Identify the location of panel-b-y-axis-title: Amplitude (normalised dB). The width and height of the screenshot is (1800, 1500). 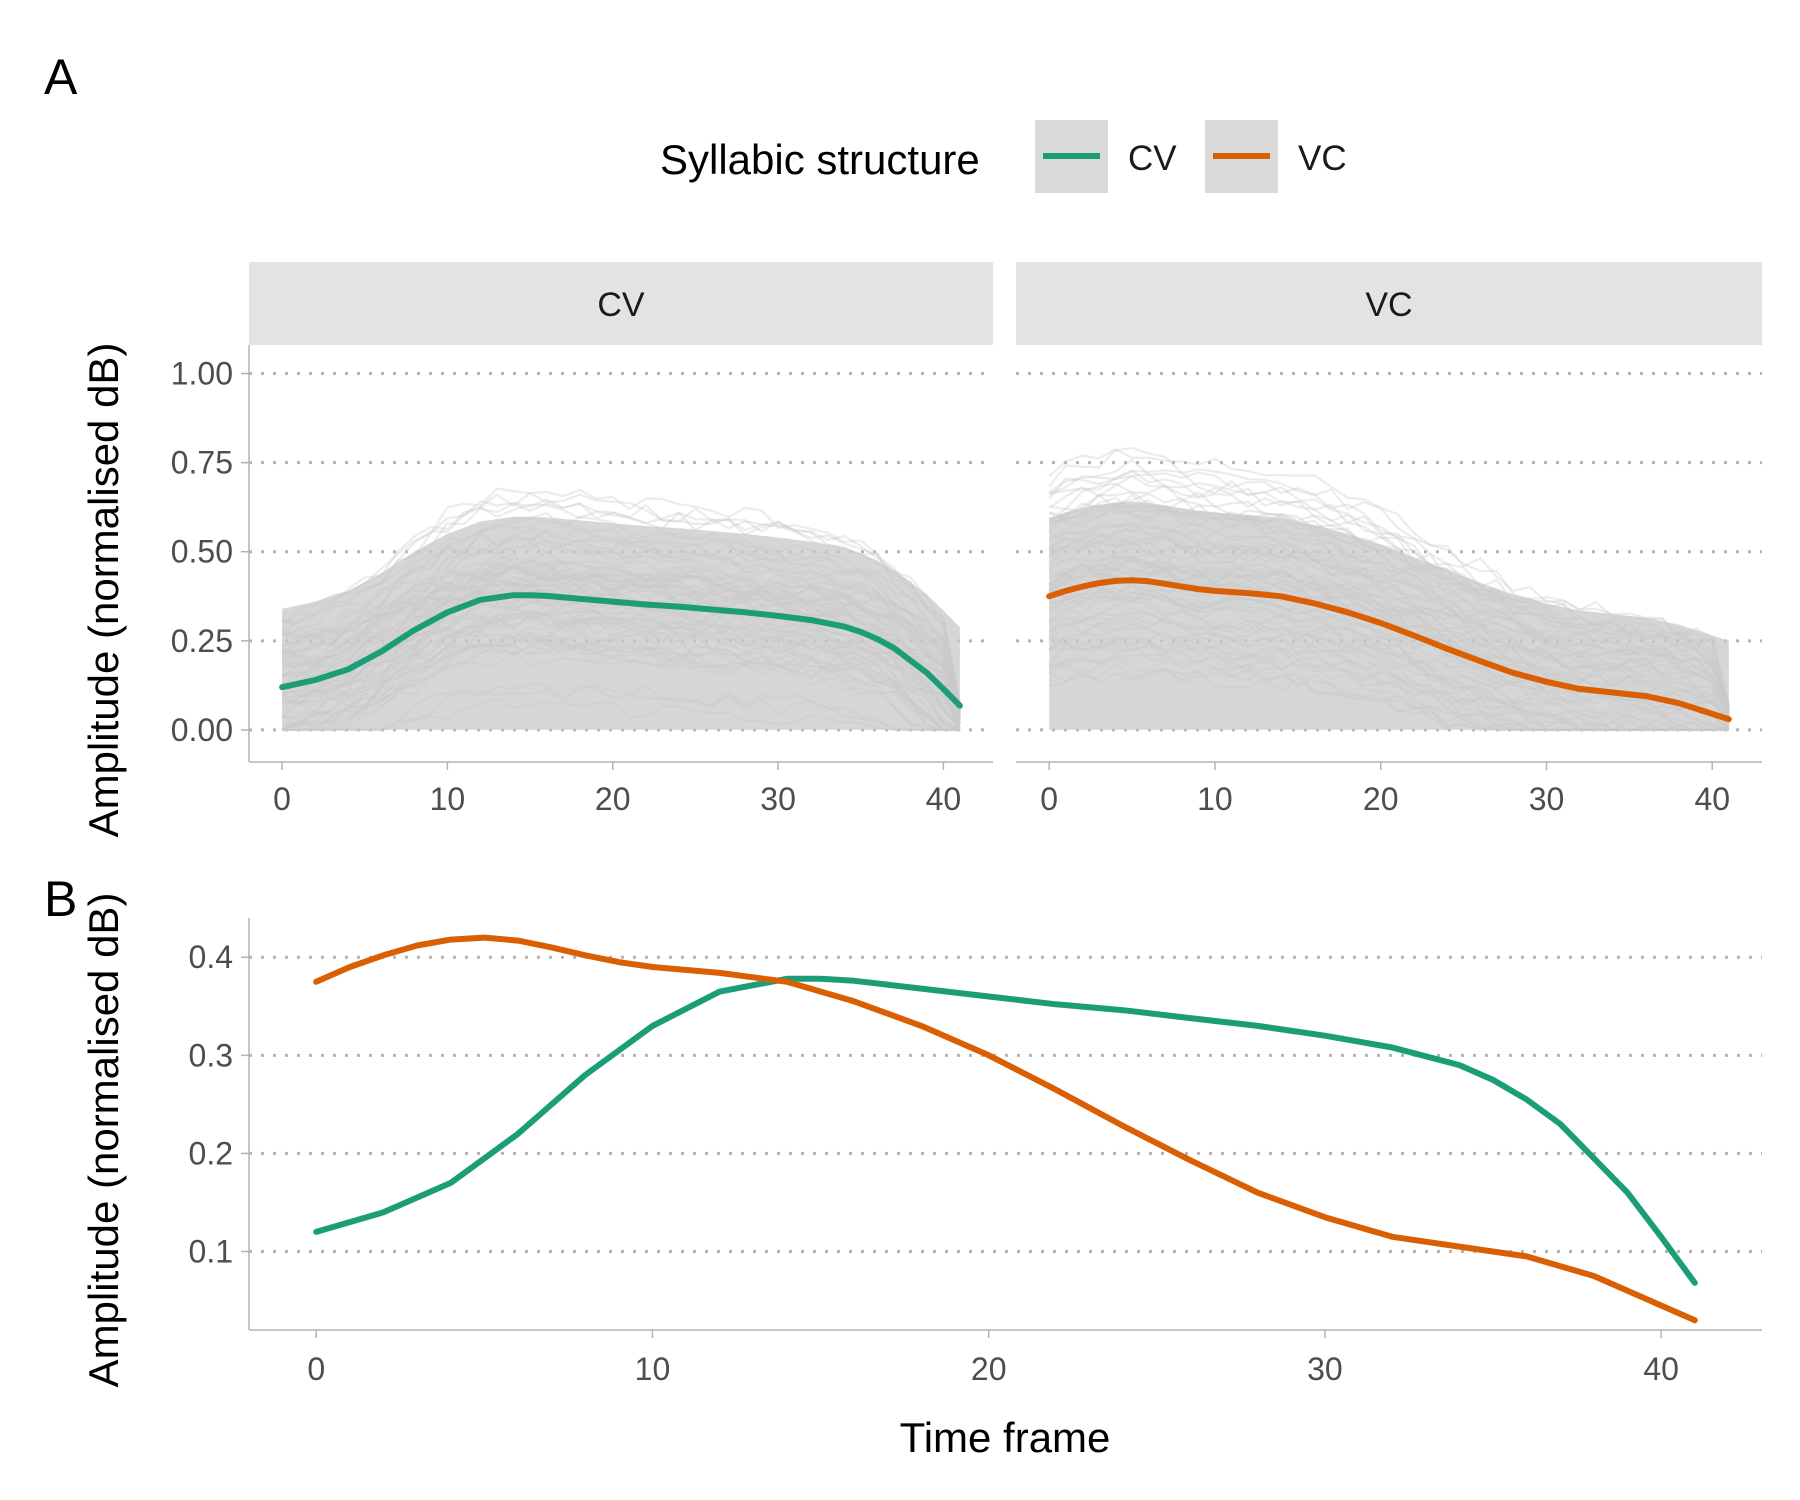
(103, 1140).